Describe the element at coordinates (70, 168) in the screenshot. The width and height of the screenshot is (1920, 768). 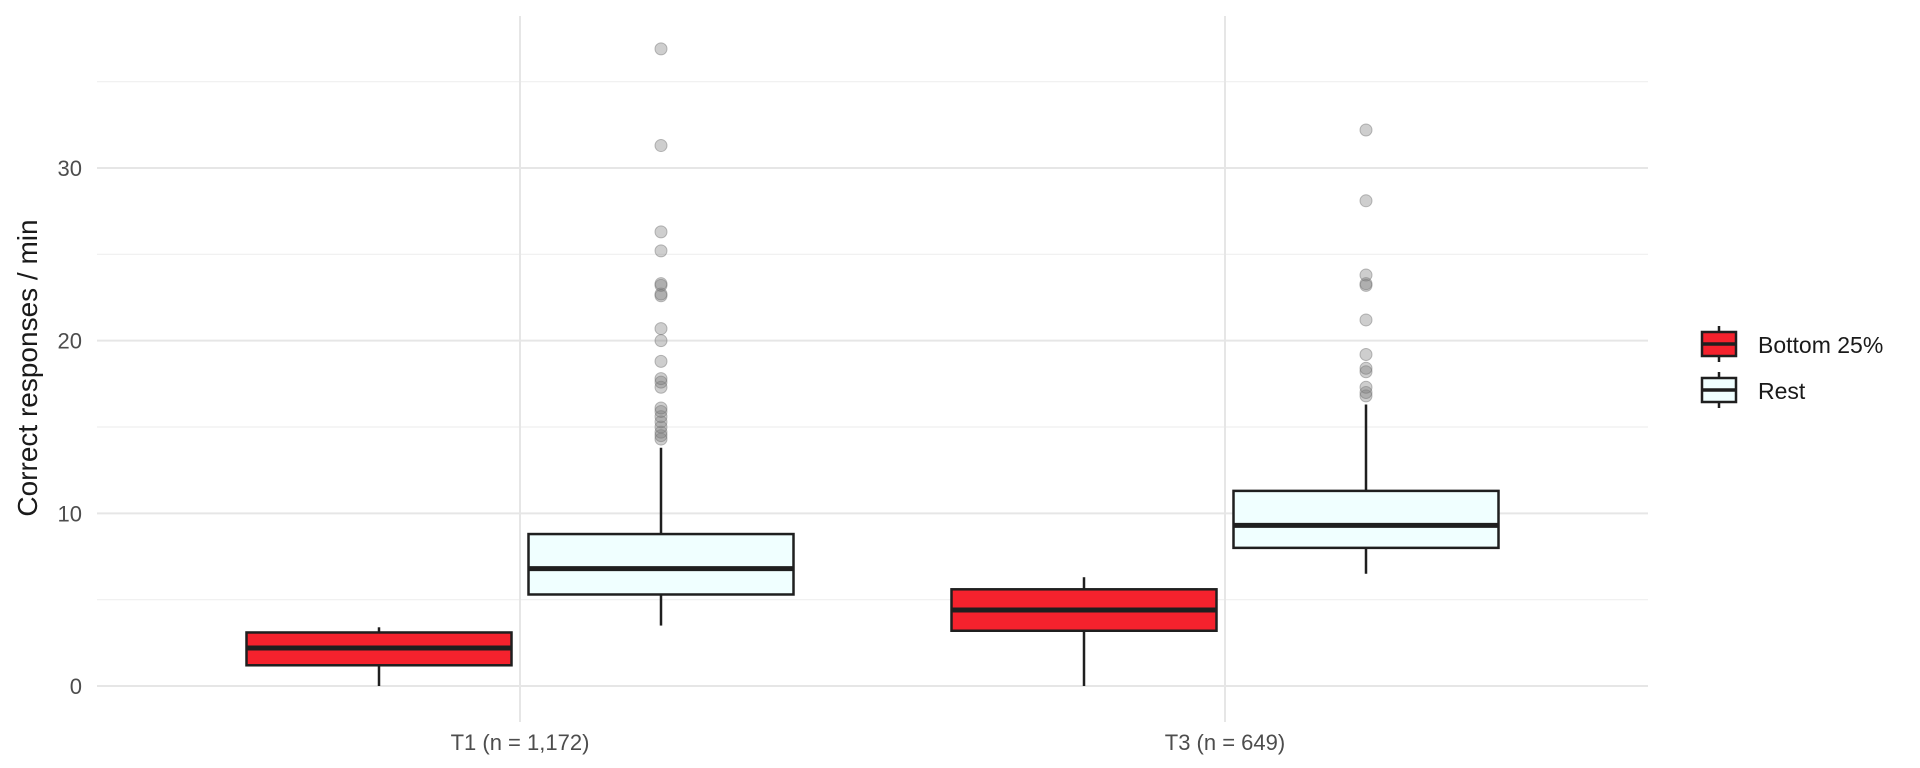
I see `y-tick-label: 30` at that location.